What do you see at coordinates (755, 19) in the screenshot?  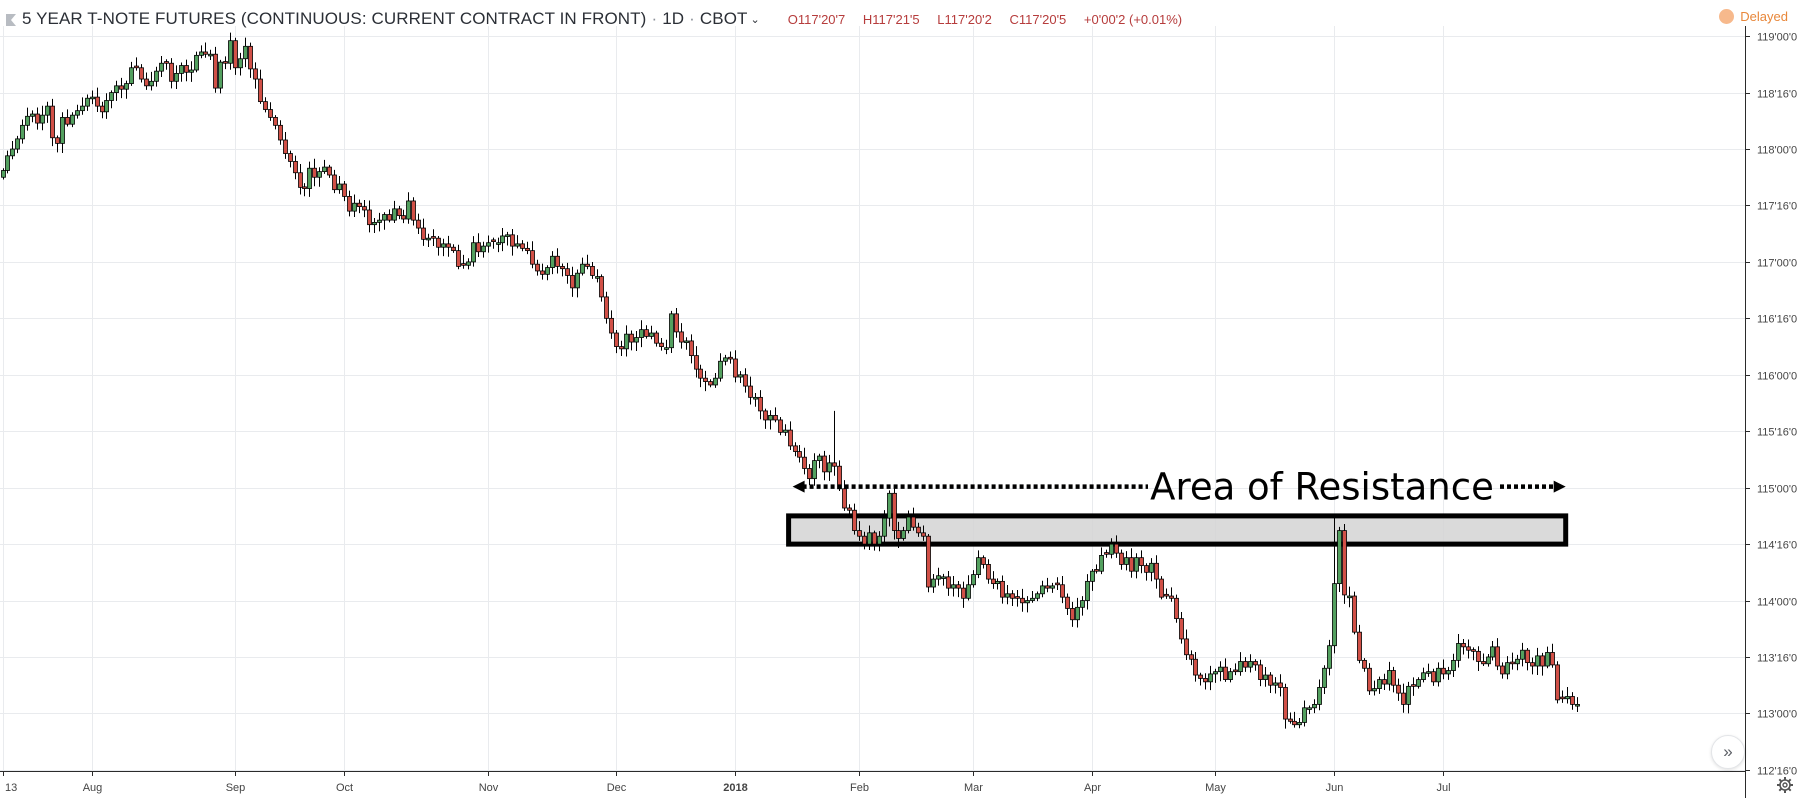 I see `chevron-down-icon: ⌄` at bounding box center [755, 19].